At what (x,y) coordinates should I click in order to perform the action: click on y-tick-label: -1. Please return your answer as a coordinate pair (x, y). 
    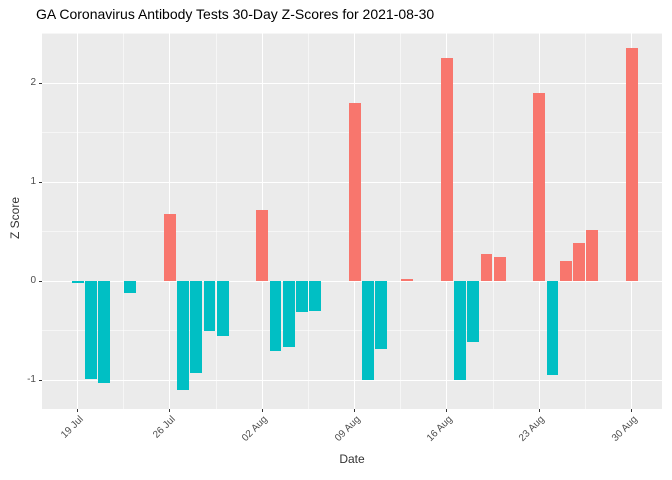
    Looking at the image, I should click on (31, 380).